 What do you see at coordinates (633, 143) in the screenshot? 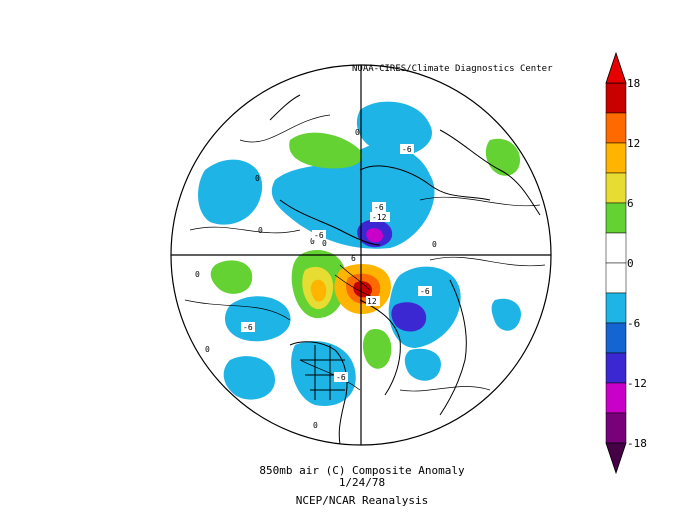
I see `colorbar-tick: 12` at bounding box center [633, 143].